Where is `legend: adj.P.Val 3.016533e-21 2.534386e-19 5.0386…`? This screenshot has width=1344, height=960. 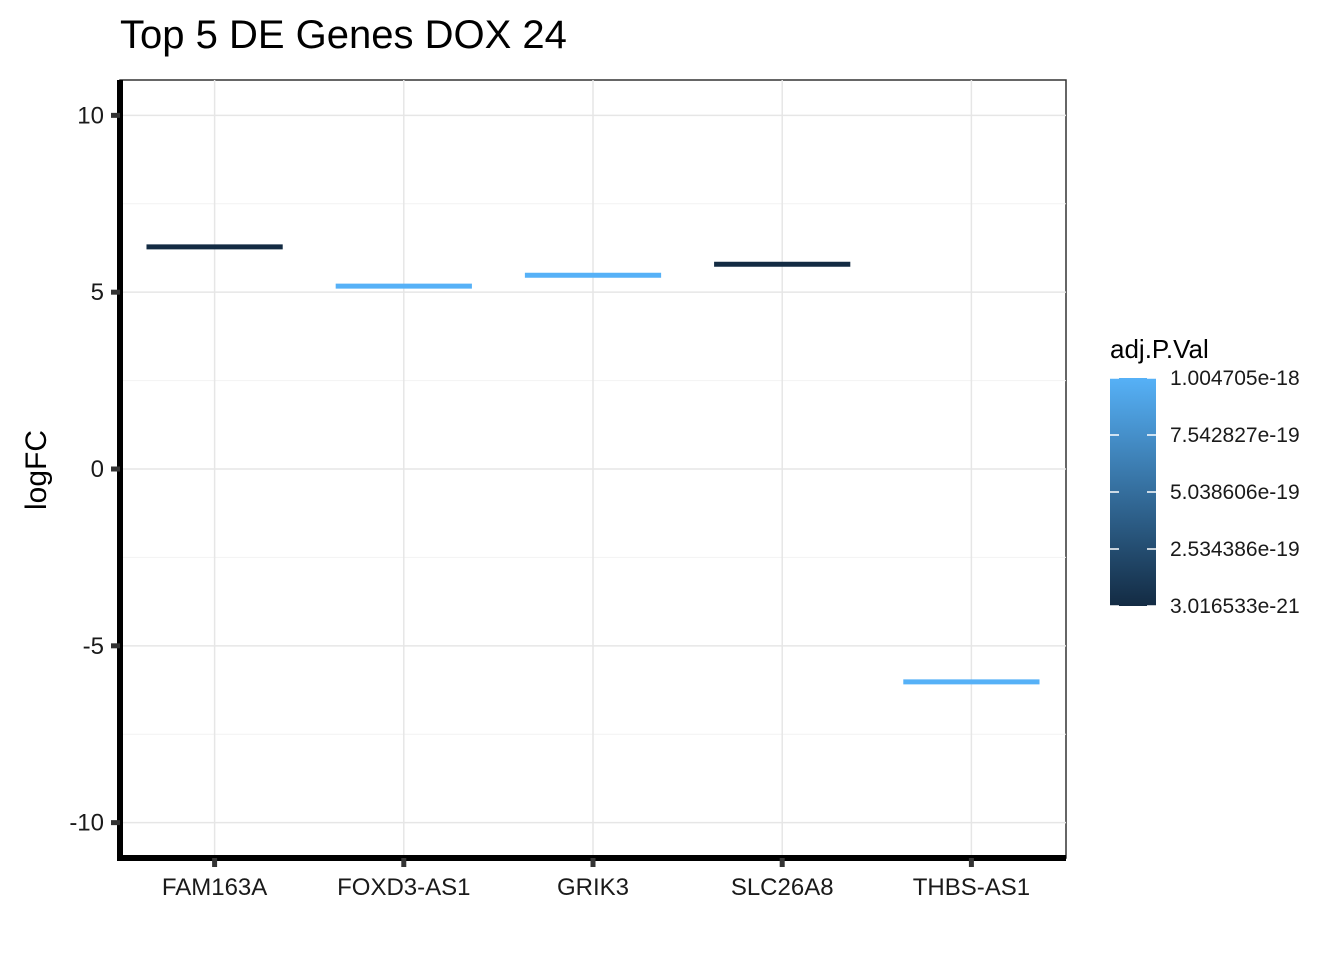 legend: adj.P.Val 3.016533e-21 2.534386e-19 5.0386… is located at coordinates (1205, 476).